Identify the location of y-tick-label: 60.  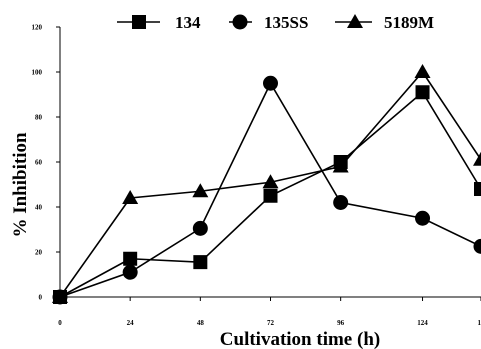
(39, 163).